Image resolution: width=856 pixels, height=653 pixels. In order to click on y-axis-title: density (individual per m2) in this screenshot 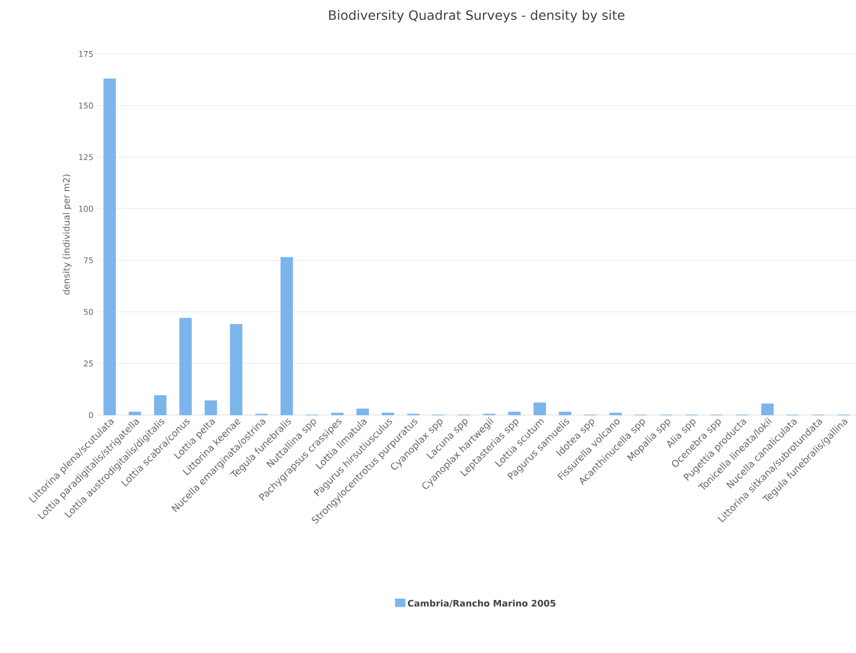, I will do `click(67, 234)`.